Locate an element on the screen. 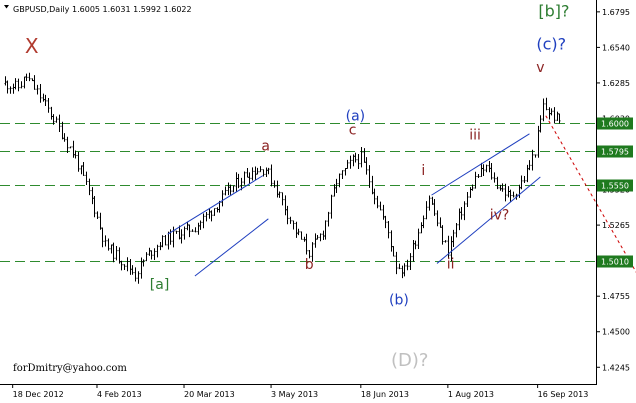 The image size is (636, 403). wave-label: iv? is located at coordinates (500, 216).